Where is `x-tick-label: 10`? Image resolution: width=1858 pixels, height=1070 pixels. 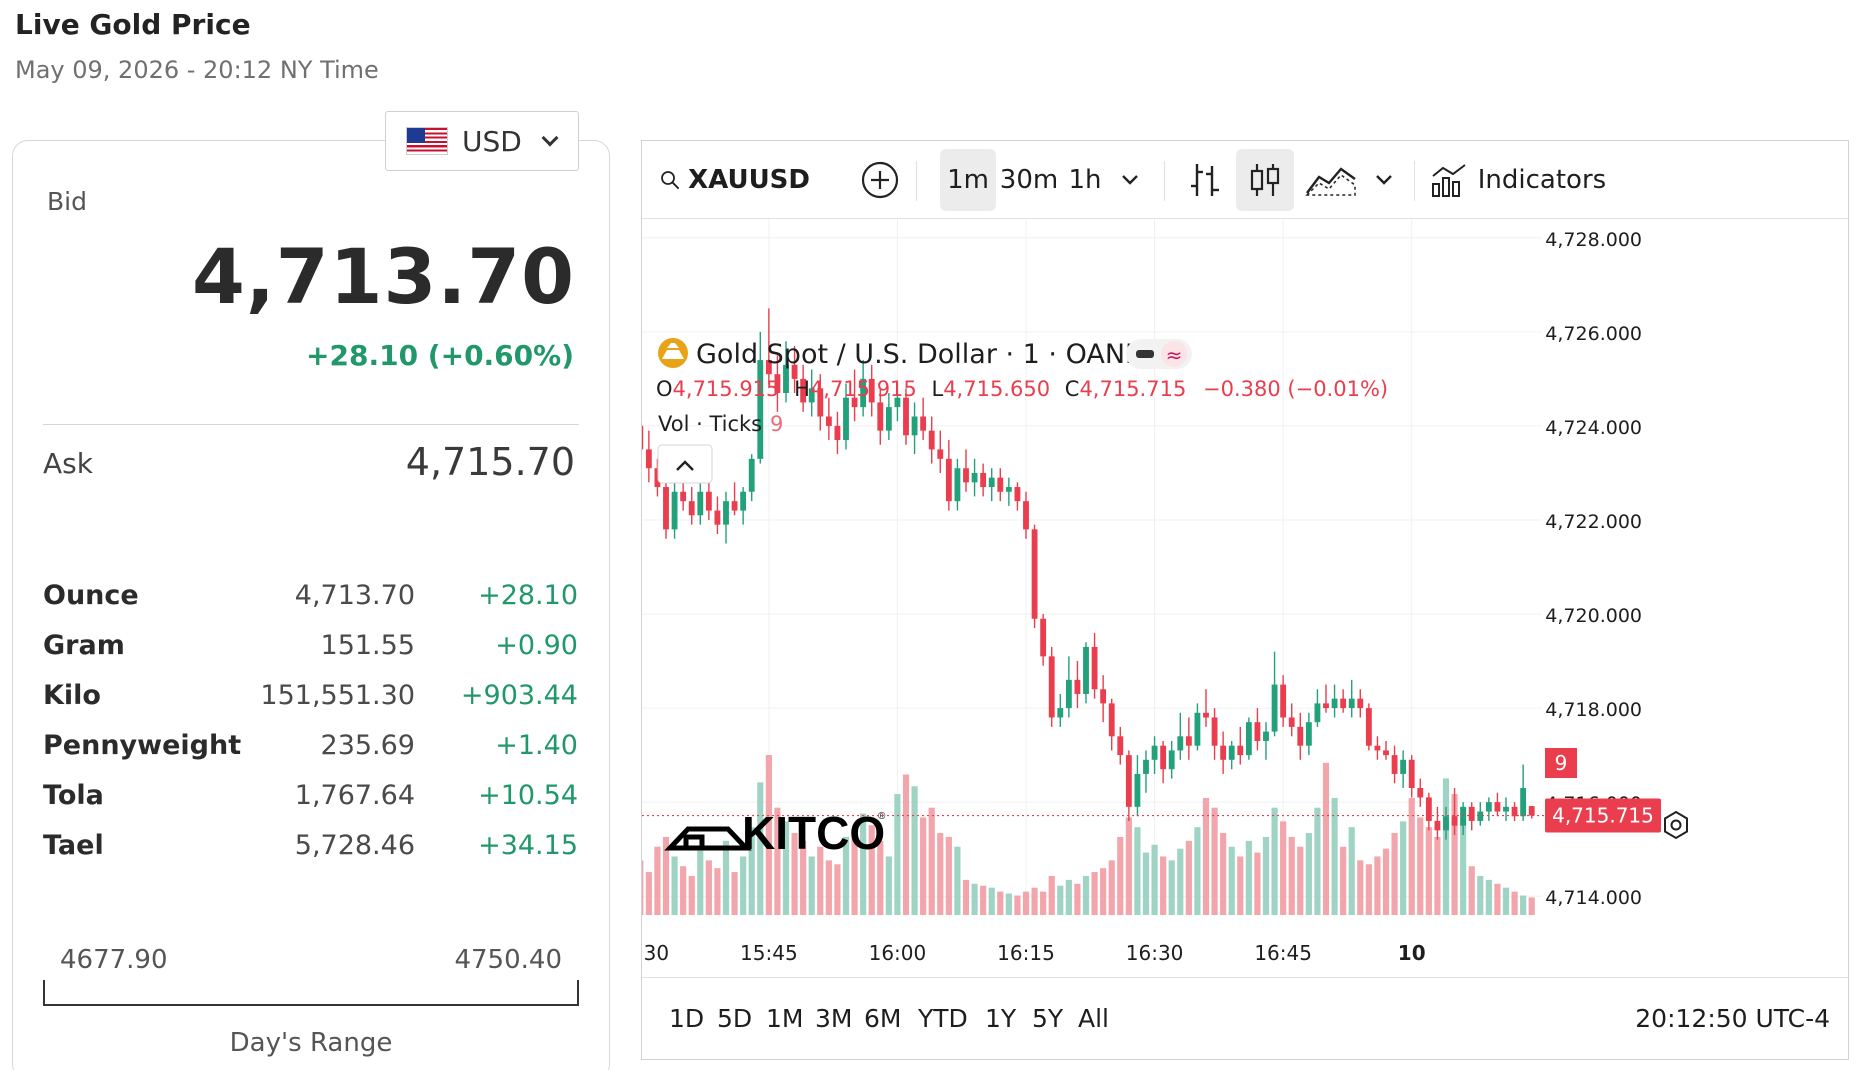
x-tick-label: 10 is located at coordinates (1412, 953).